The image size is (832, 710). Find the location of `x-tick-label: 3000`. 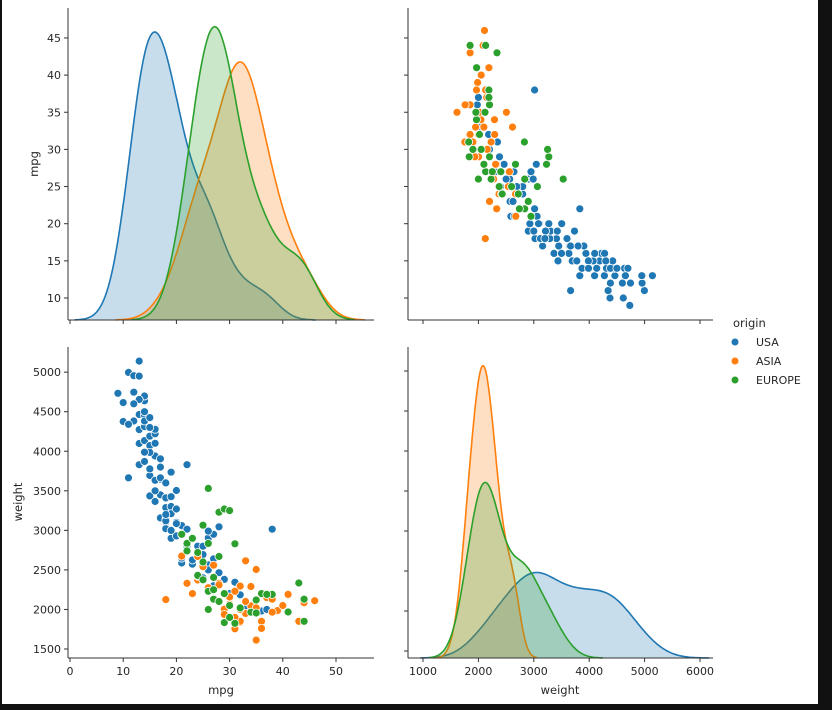

x-tick-label: 3000 is located at coordinates (534, 671).